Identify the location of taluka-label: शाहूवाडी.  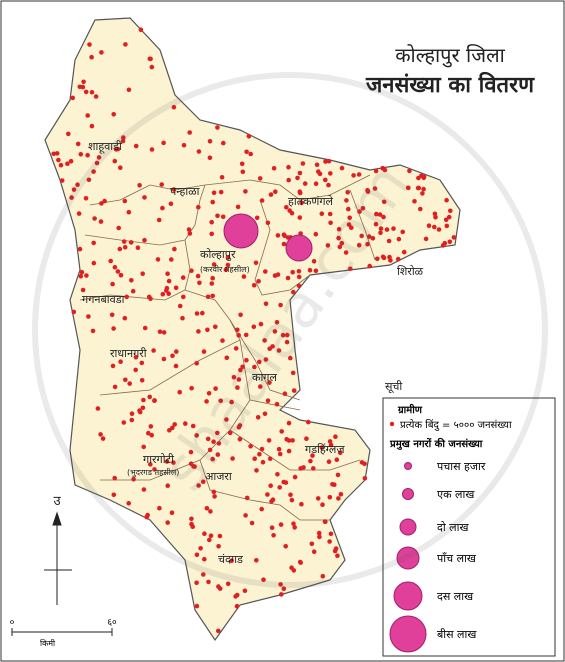
(105, 147).